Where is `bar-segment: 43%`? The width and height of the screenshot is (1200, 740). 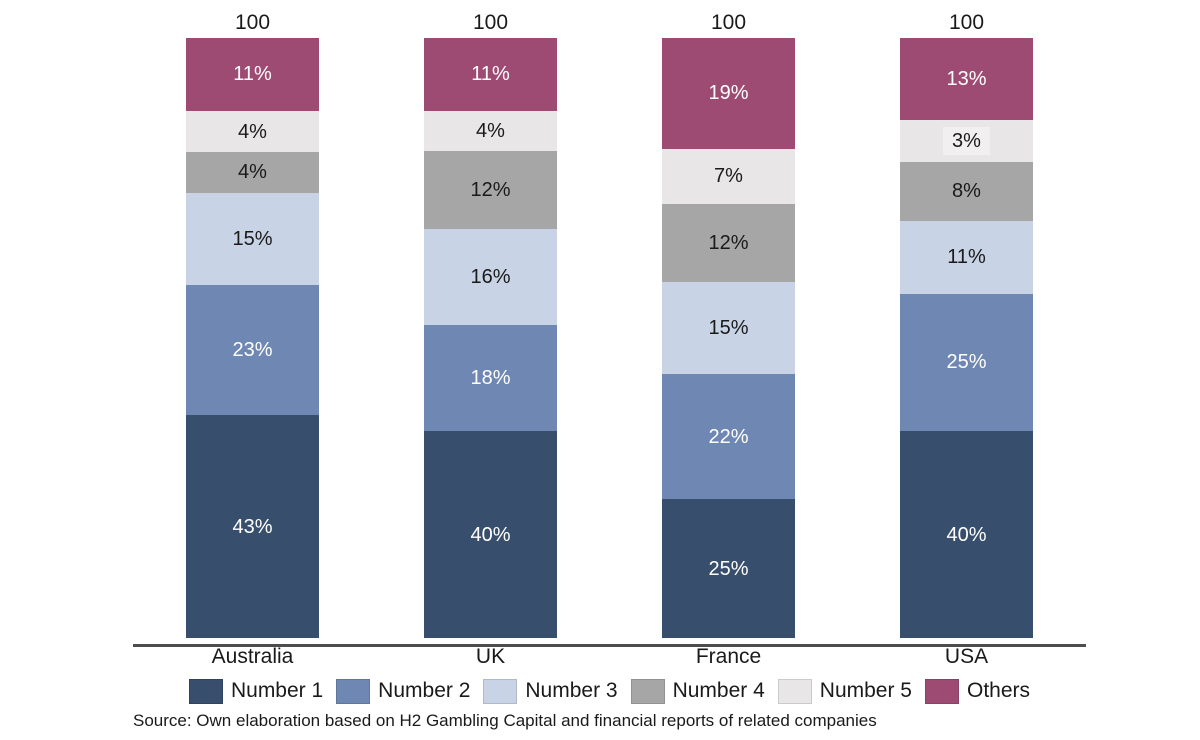 bar-segment: 43% is located at coordinates (252, 526).